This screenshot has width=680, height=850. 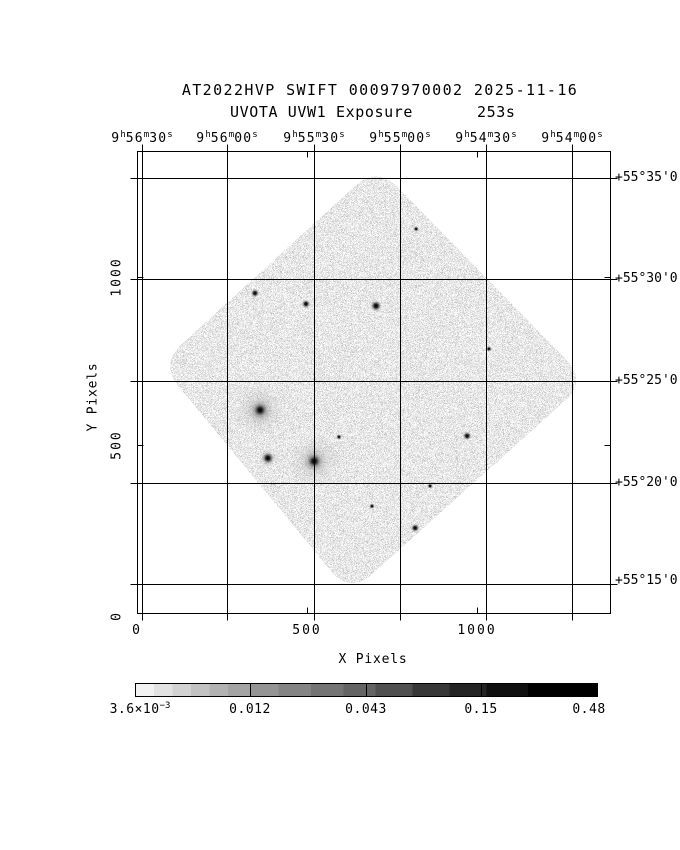 I want to click on dec-label: +55°30'0, so click(x=646, y=278).